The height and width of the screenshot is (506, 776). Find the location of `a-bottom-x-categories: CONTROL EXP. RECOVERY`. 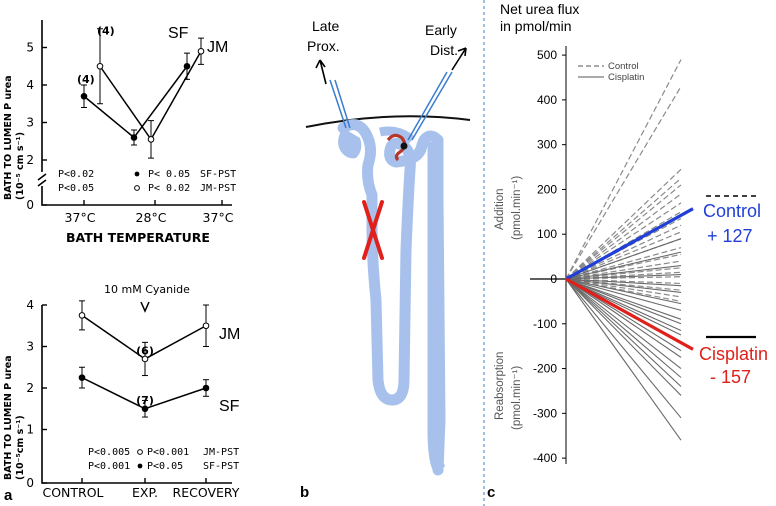

a-bottom-x-categories: CONTROL EXP. RECOVERY is located at coordinates (141, 489).